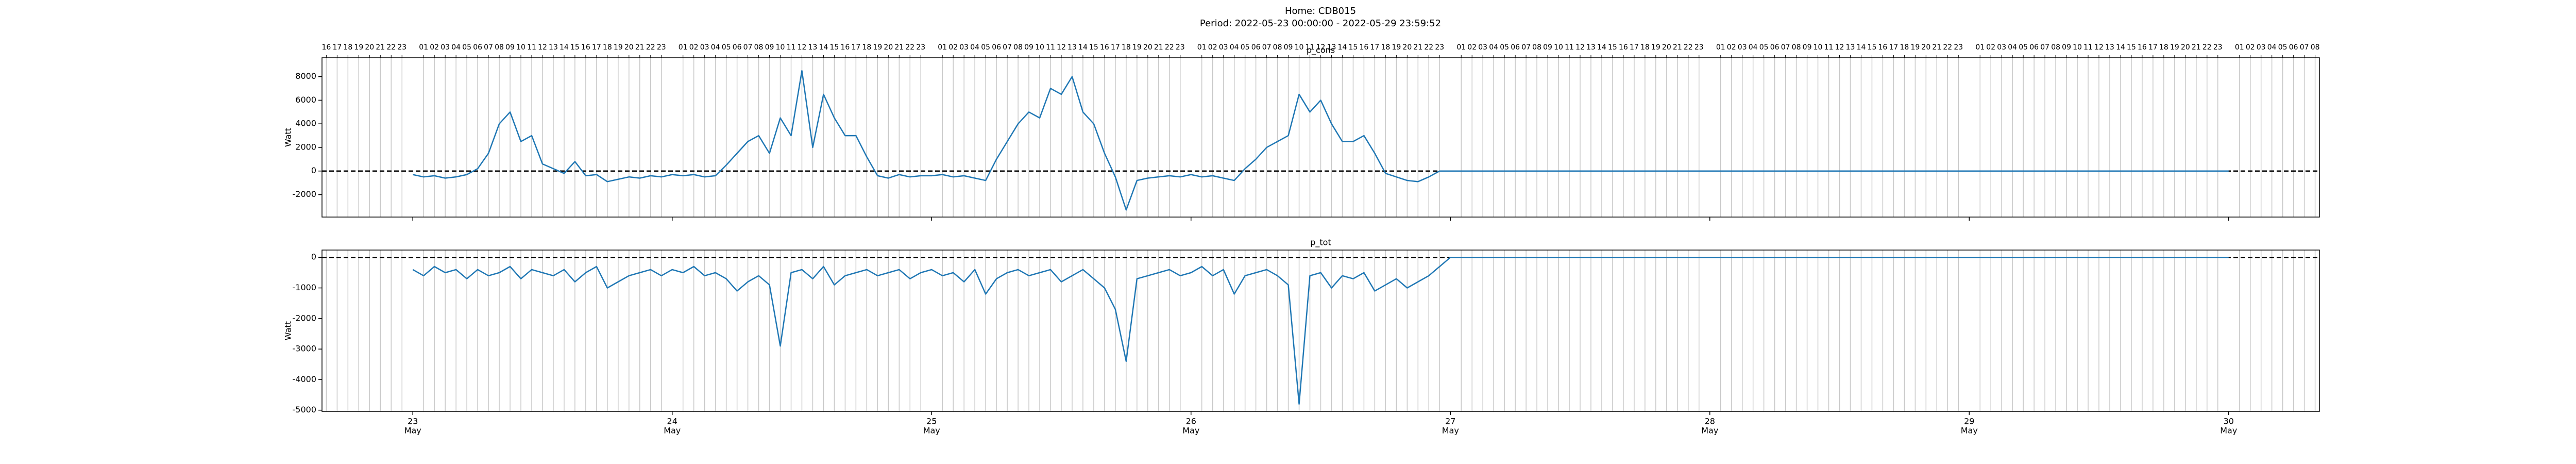 The image size is (2576, 464). I want to click on y-tick-label: -2000, so click(305, 318).